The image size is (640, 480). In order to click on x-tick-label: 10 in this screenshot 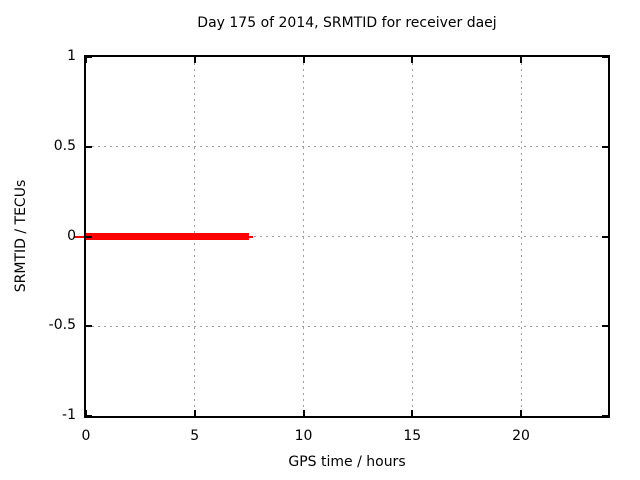, I will do `click(303, 436)`.